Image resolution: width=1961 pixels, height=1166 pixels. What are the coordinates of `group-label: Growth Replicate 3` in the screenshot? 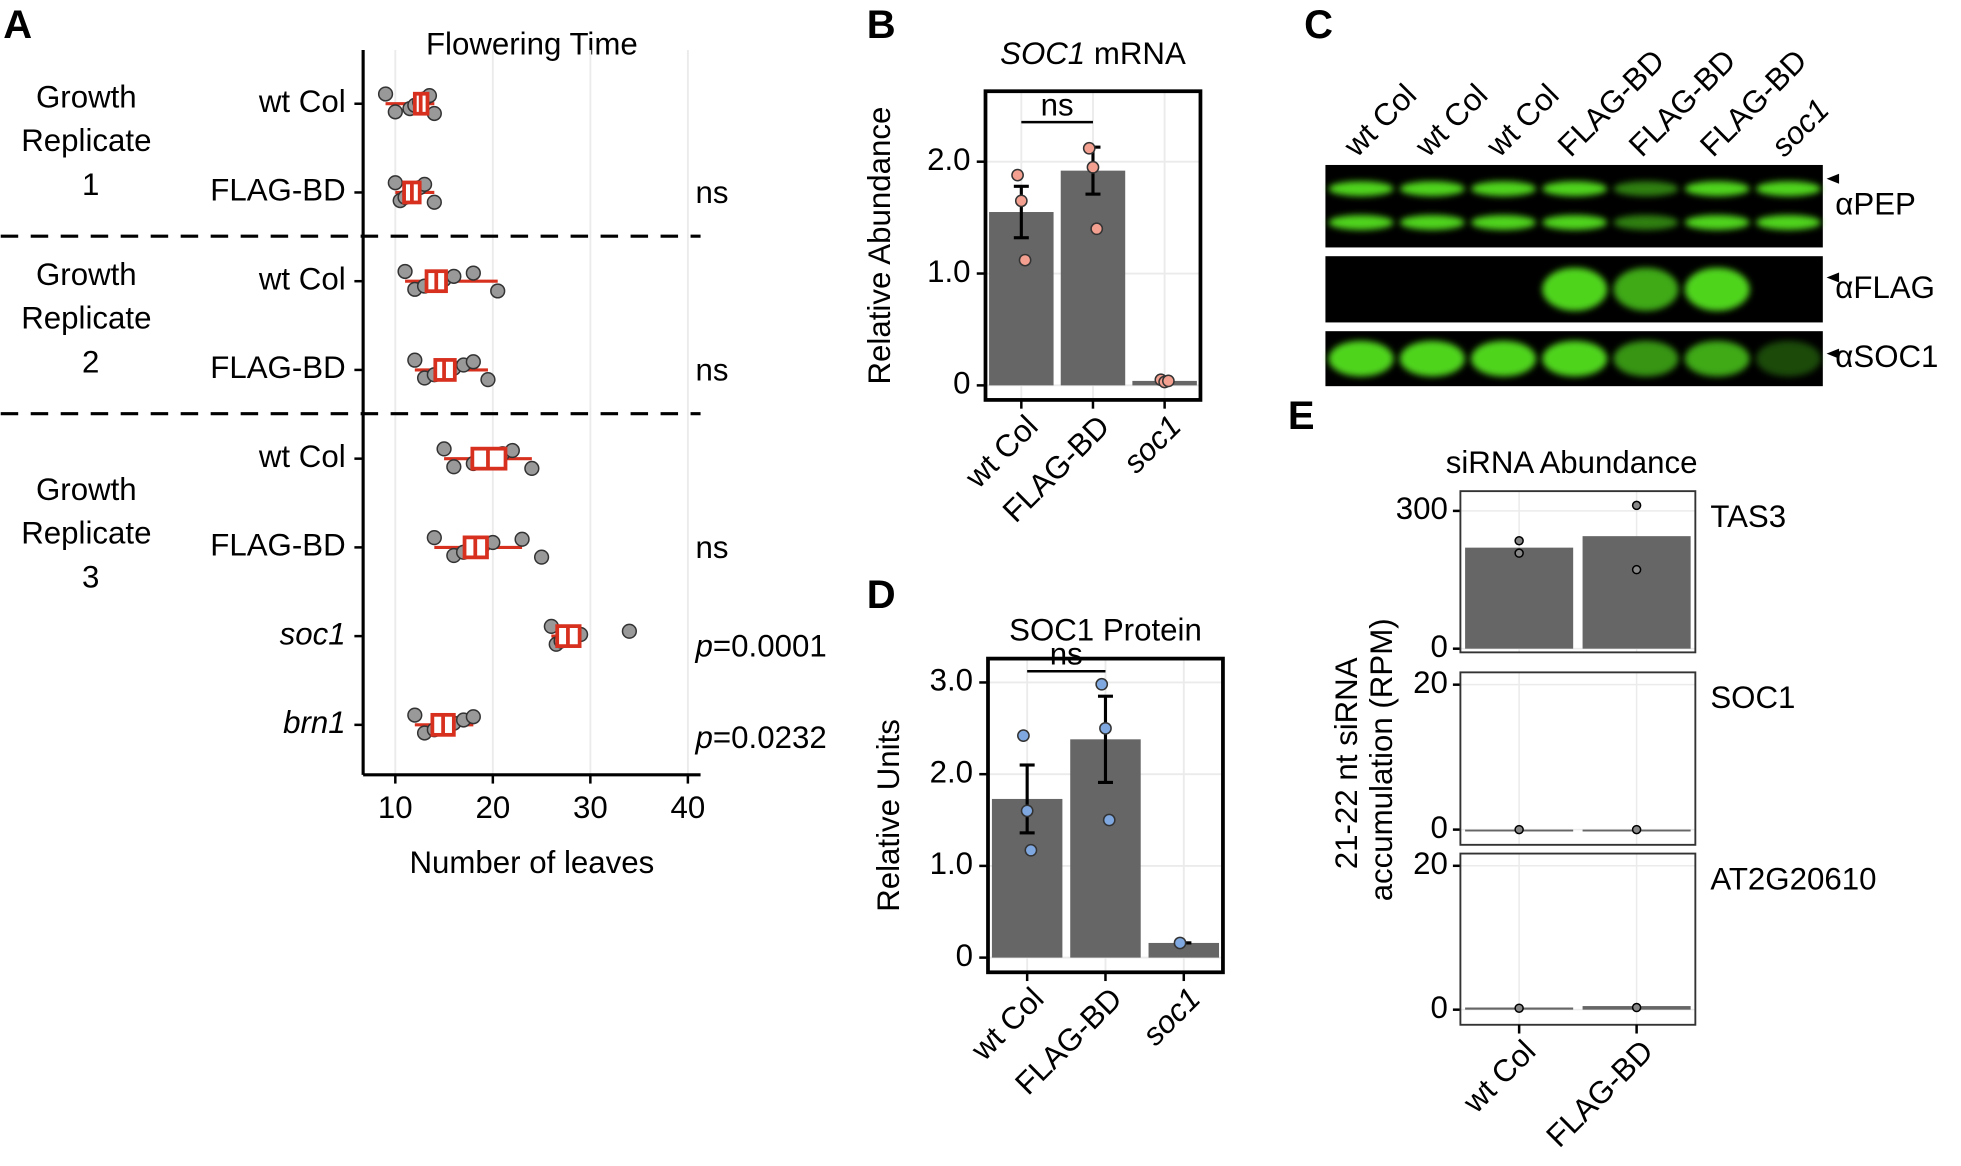 It's located at (90, 533).